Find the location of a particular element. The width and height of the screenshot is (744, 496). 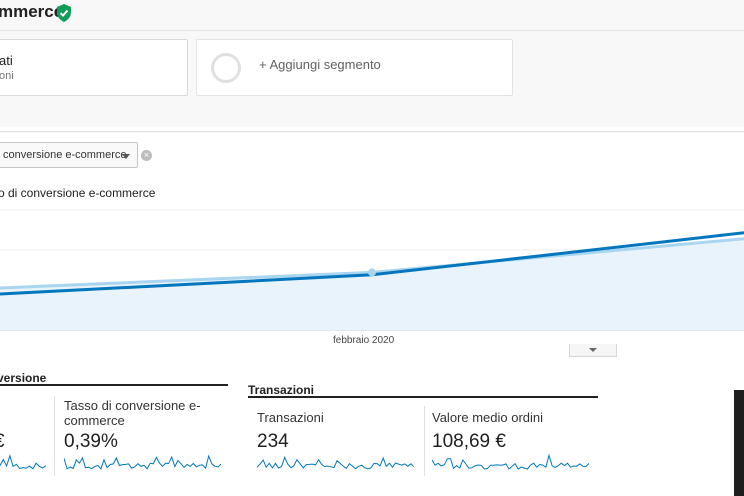

stat-label-conversion-rate: Tasso di conversione e-commerce is located at coordinates (132, 413).